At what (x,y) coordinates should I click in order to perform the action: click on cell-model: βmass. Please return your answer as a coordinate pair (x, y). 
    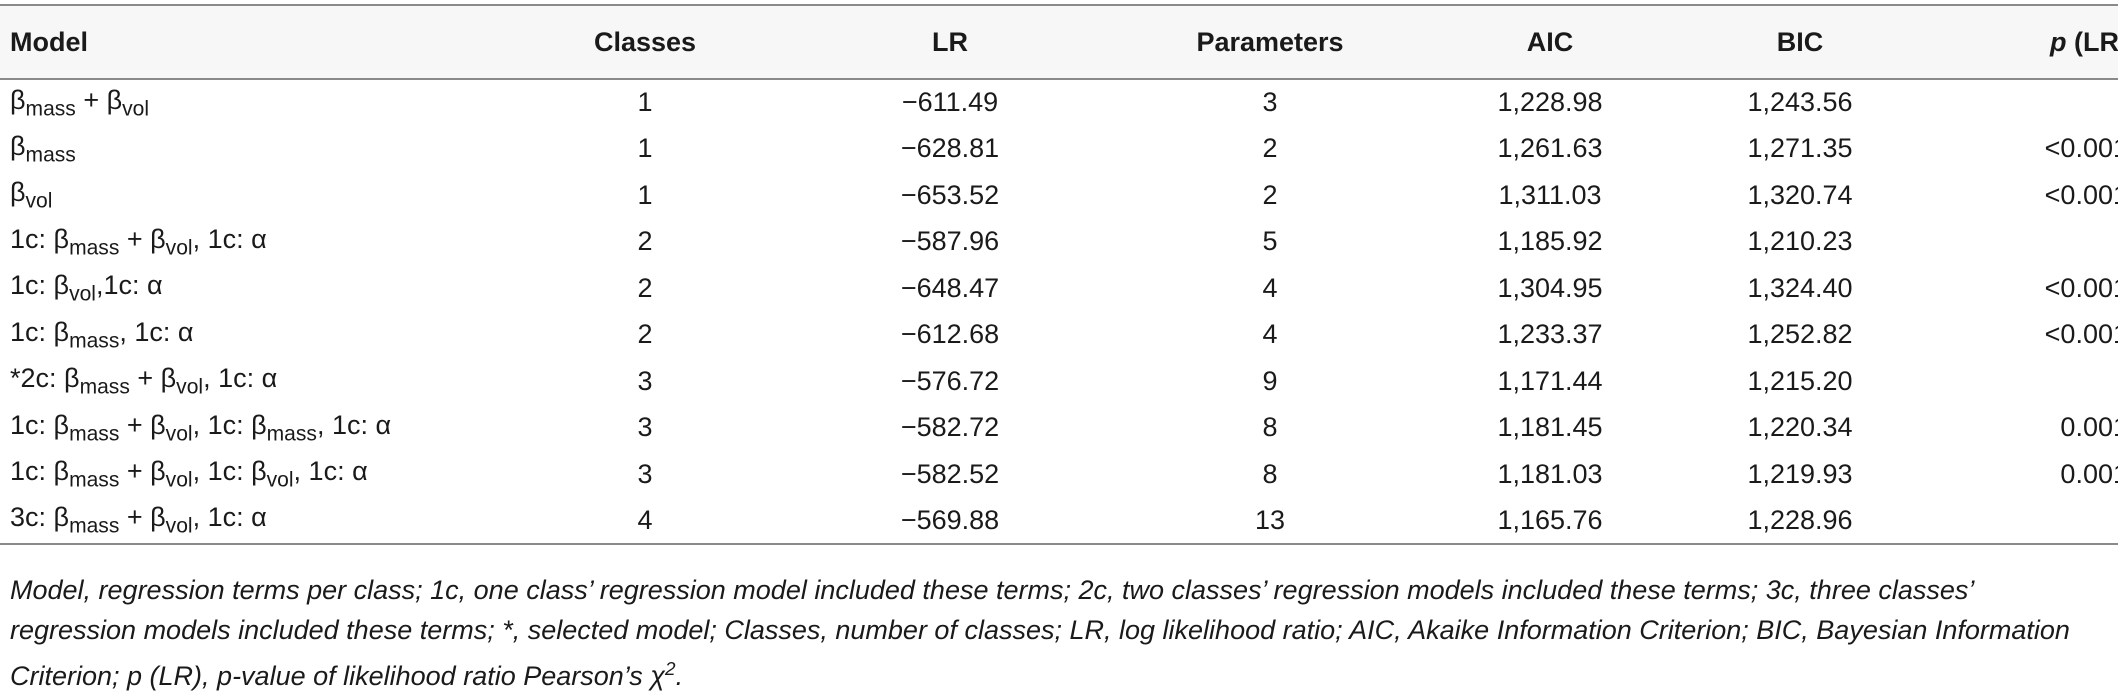
    Looking at the image, I should click on (265, 149).